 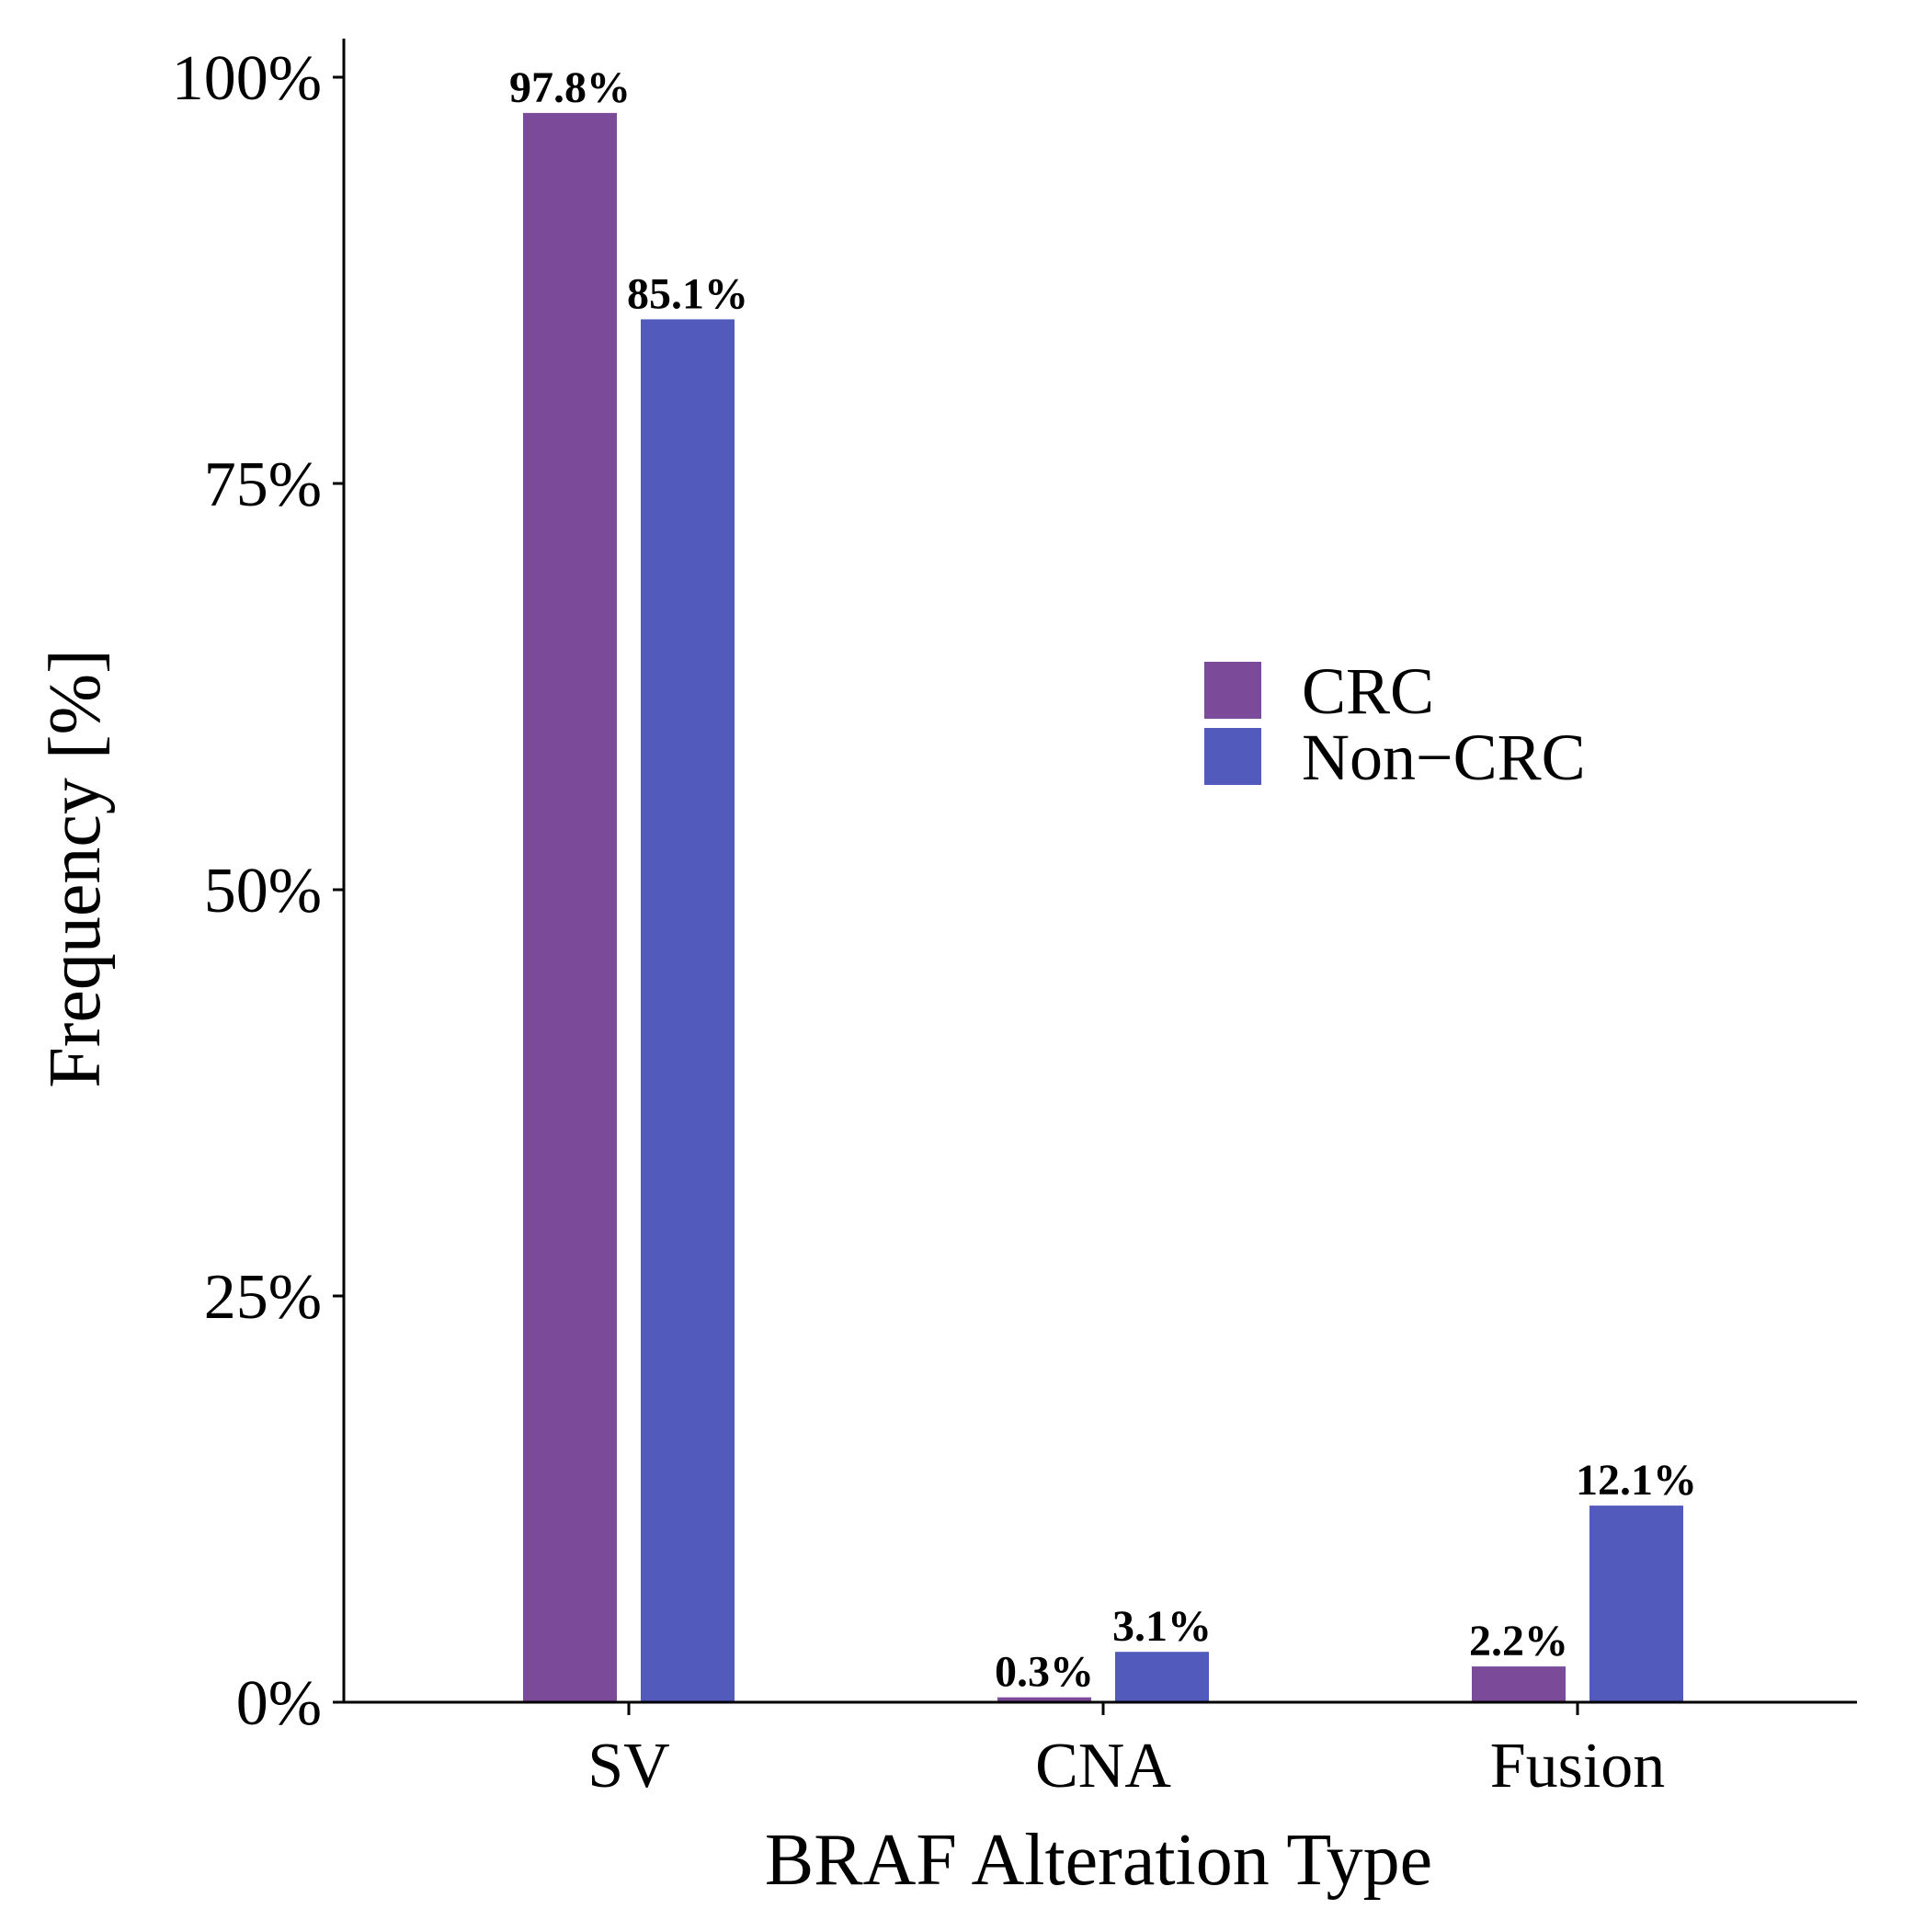 I want to click on x-tick-label-fusion: Fusion, so click(x=1578, y=1766).